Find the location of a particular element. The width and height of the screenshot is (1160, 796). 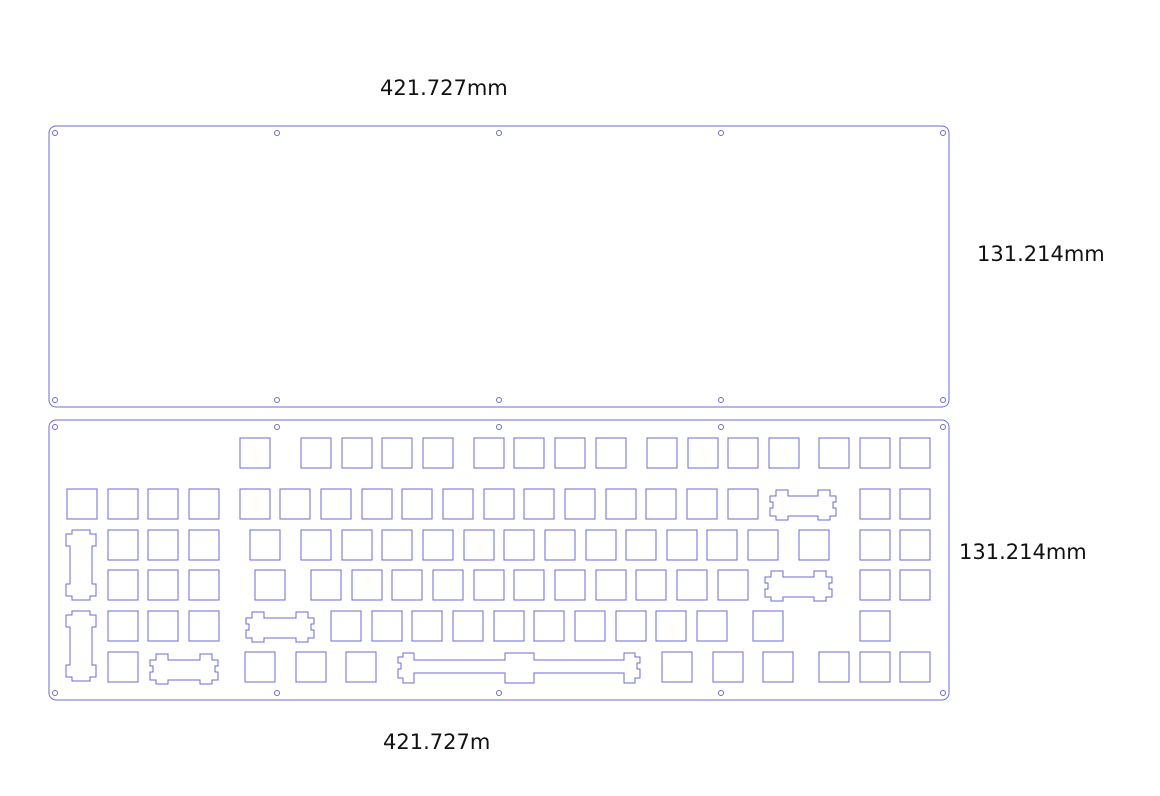

top-plate-height-label: 131.214mm is located at coordinates (1041, 254).